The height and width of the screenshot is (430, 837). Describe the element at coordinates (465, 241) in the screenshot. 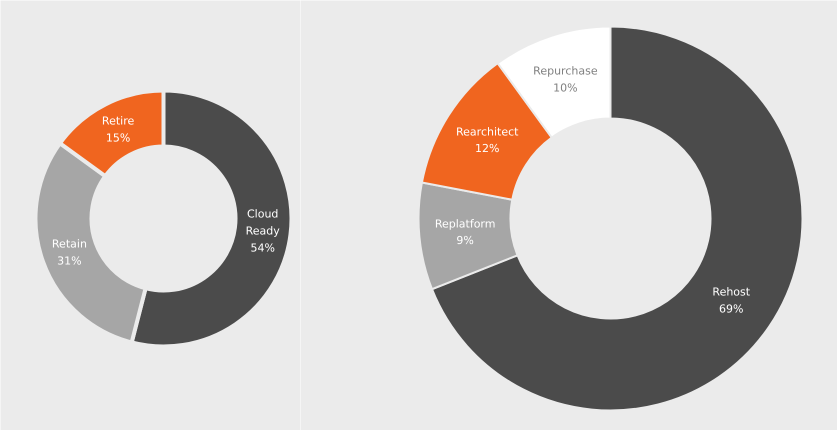

I see `data-label: 9%` at that location.